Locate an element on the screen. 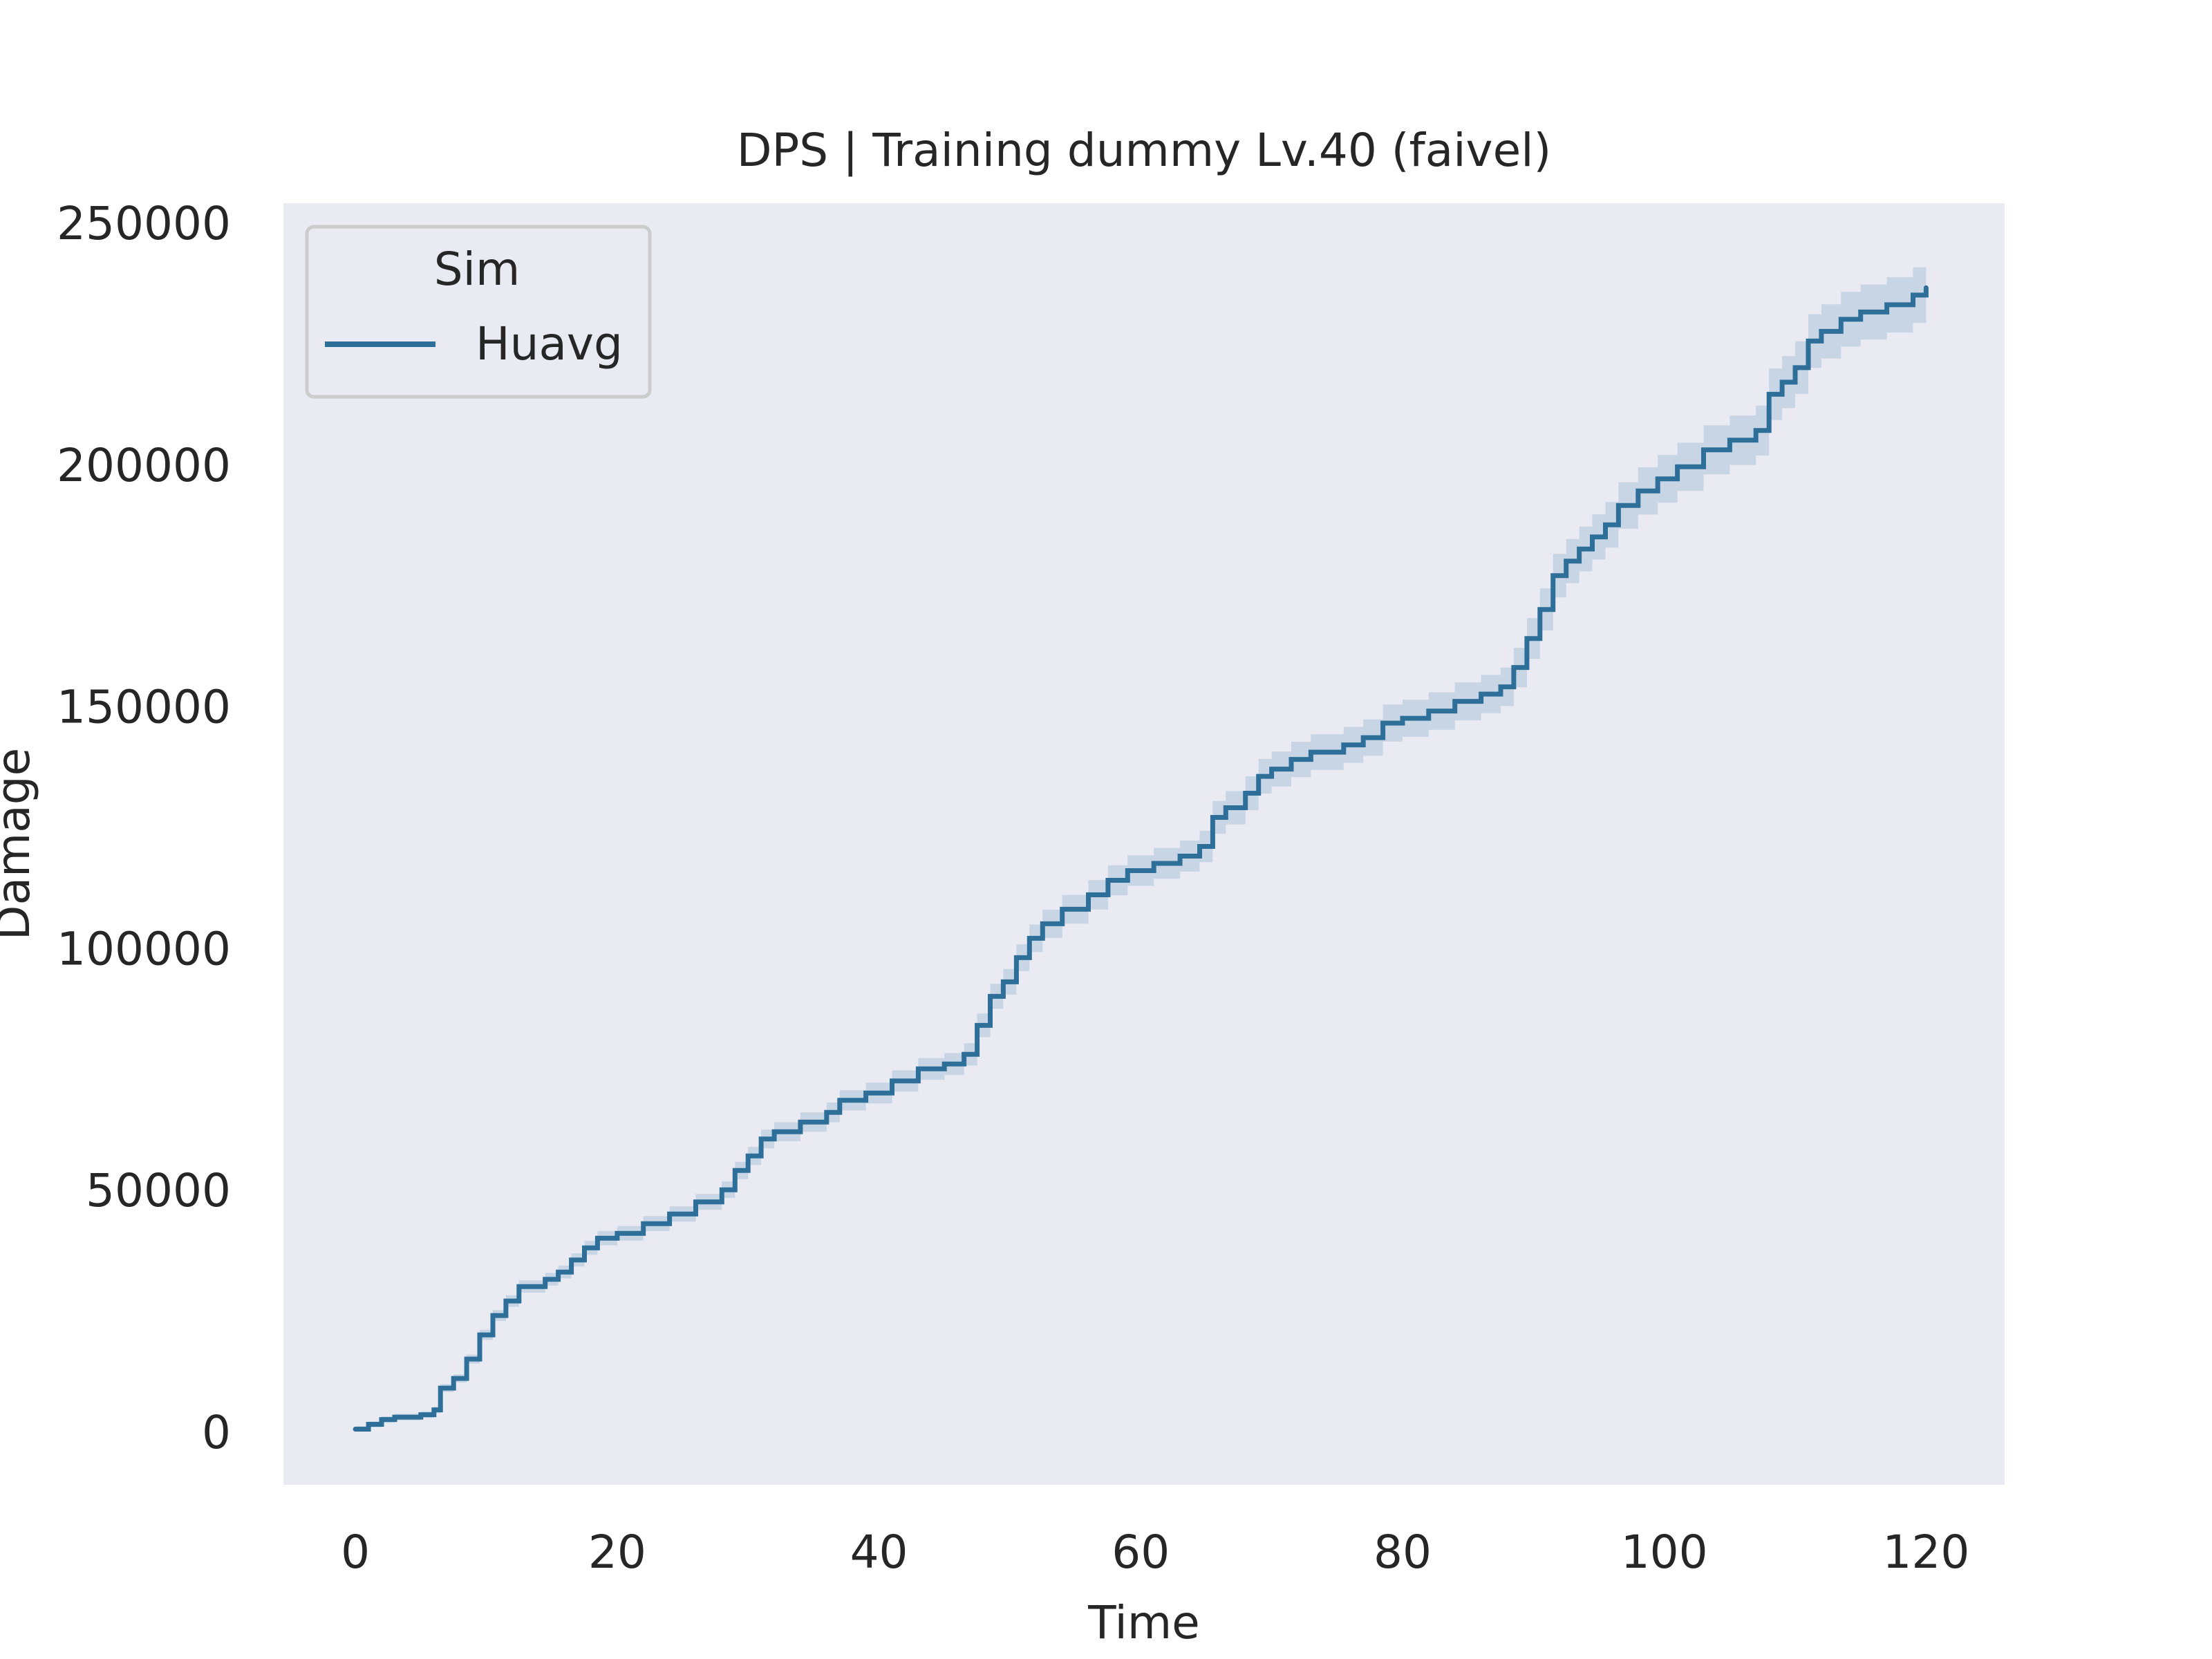  y-tick-label: 100000 is located at coordinates (144, 948).